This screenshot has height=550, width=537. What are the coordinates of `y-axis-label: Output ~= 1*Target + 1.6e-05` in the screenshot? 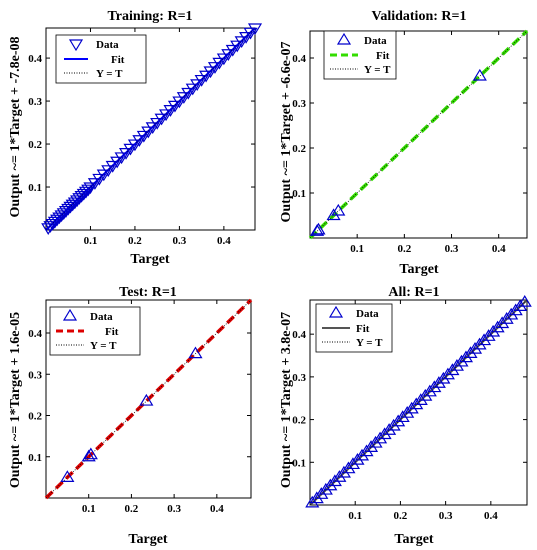 It's located at (15, 400).